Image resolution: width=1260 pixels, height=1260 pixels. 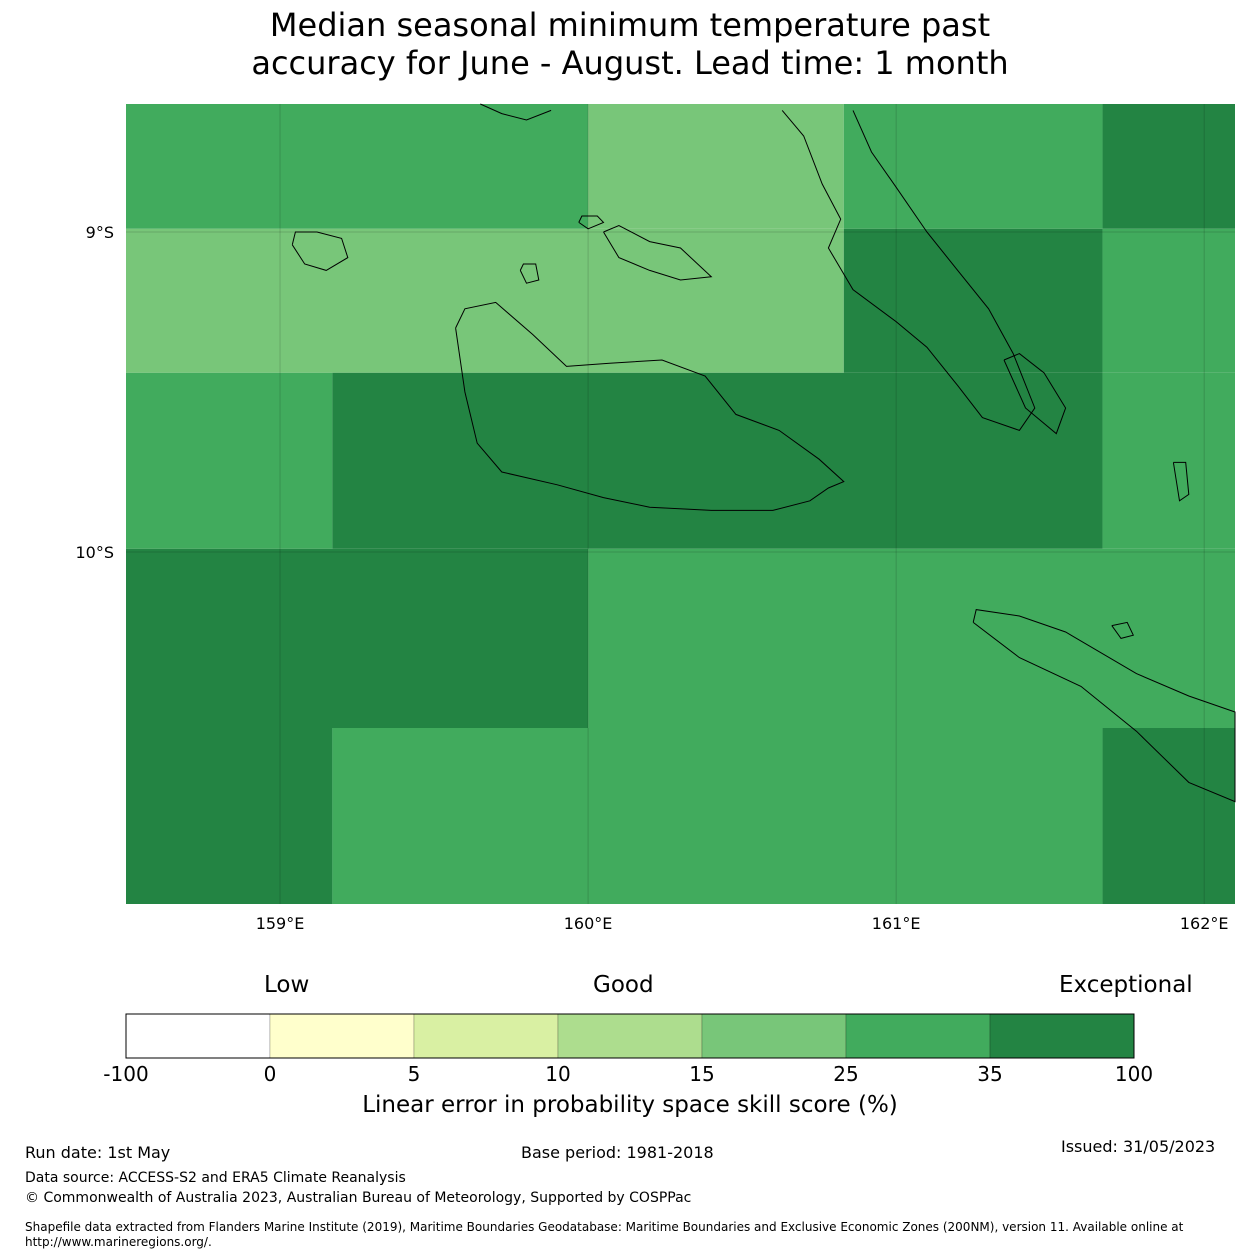 What do you see at coordinates (623, 985) in the screenshot?
I see `legend-good-label: Good` at bounding box center [623, 985].